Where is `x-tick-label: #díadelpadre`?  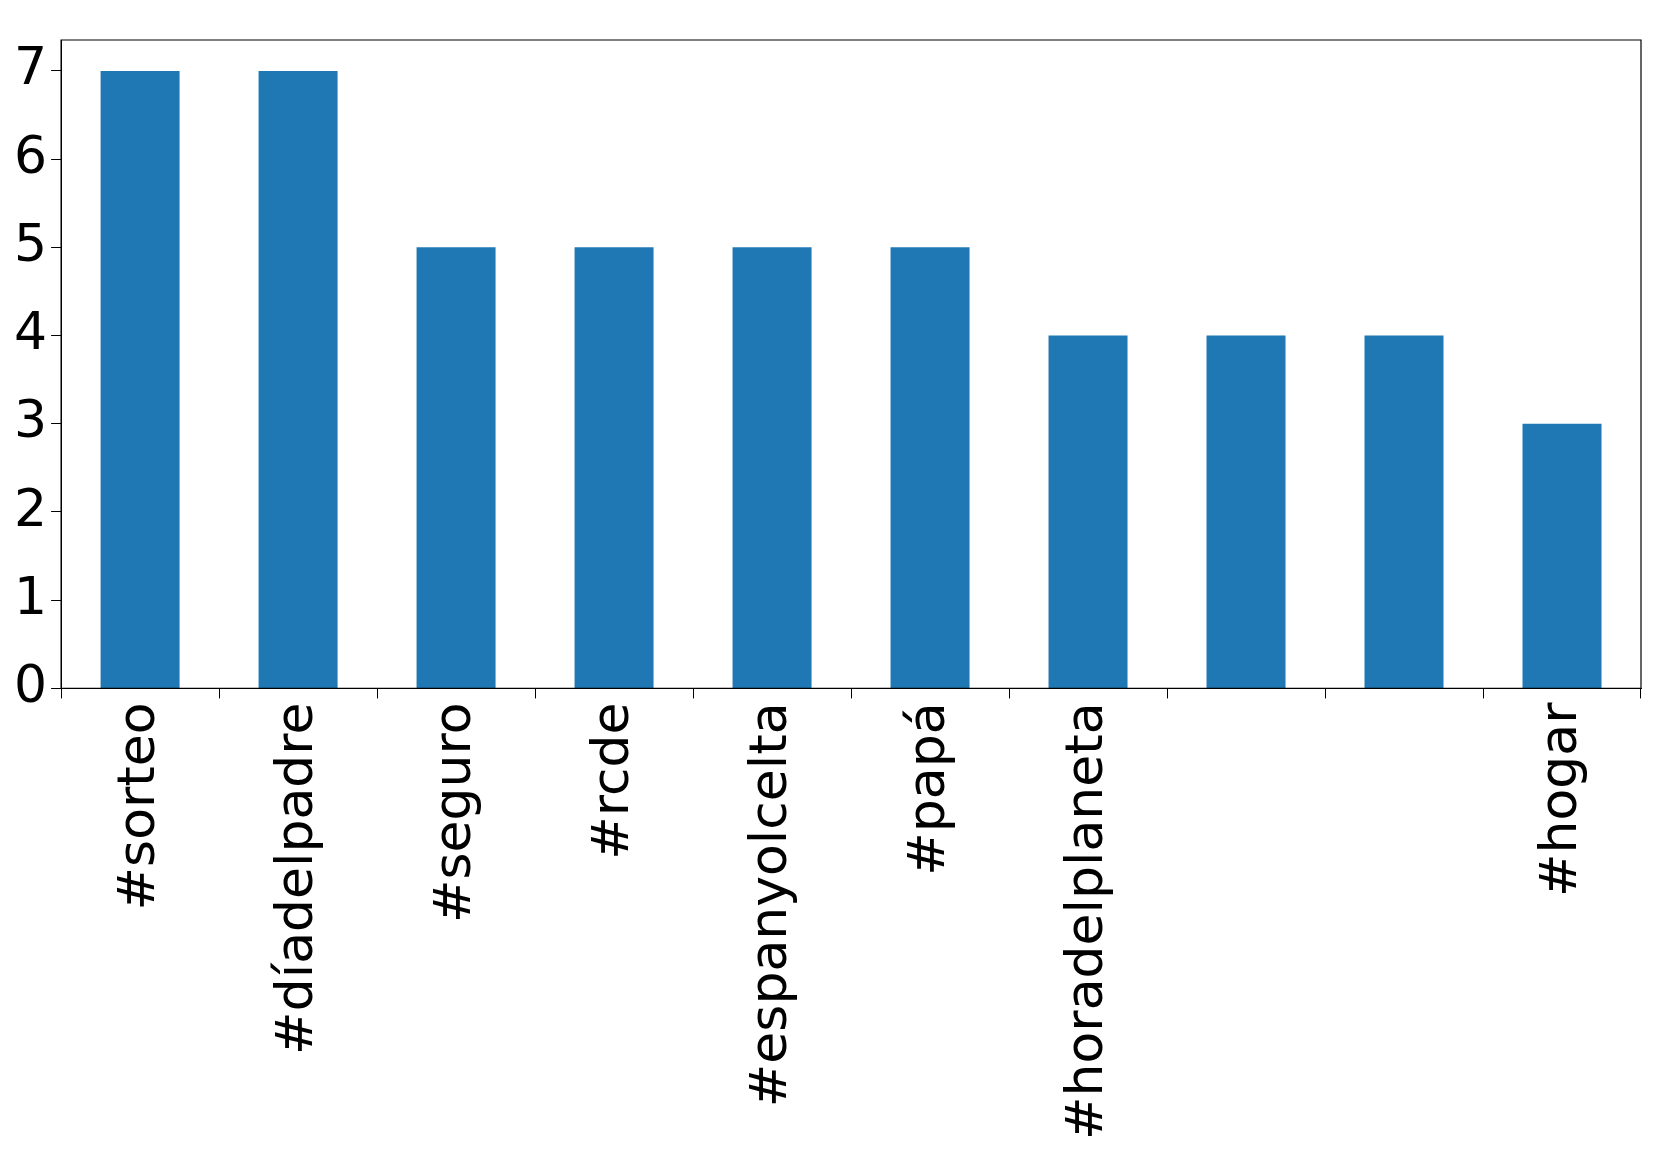 x-tick-label: #díadelpadre is located at coordinates (293, 878).